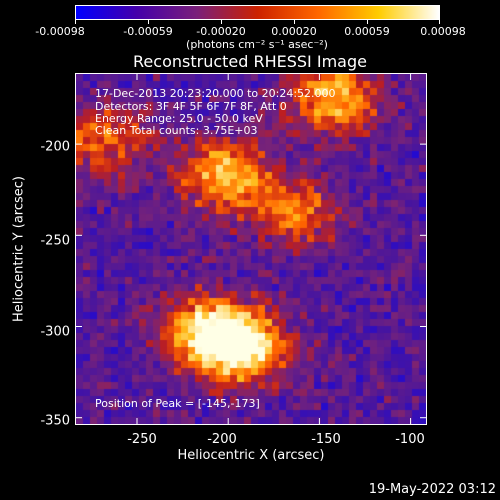 This screenshot has height=500, width=500. Describe the element at coordinates (432, 489) in the screenshot. I see `timestamp: 19-May-2022 03:12` at that location.